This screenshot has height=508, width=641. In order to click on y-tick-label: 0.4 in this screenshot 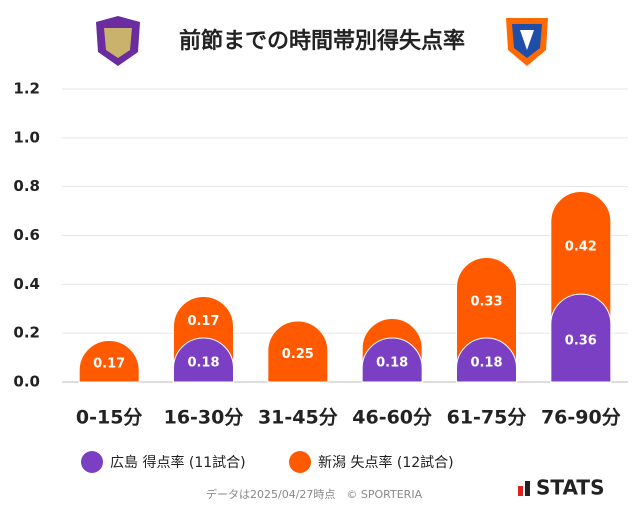, I will do `click(26, 284)`.